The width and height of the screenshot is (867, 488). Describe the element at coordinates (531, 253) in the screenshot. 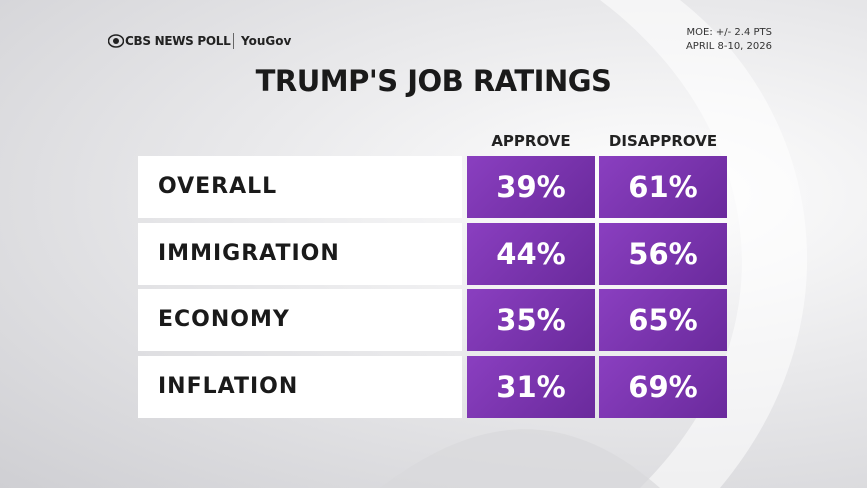

I see `rating-cell: 44%` at that location.